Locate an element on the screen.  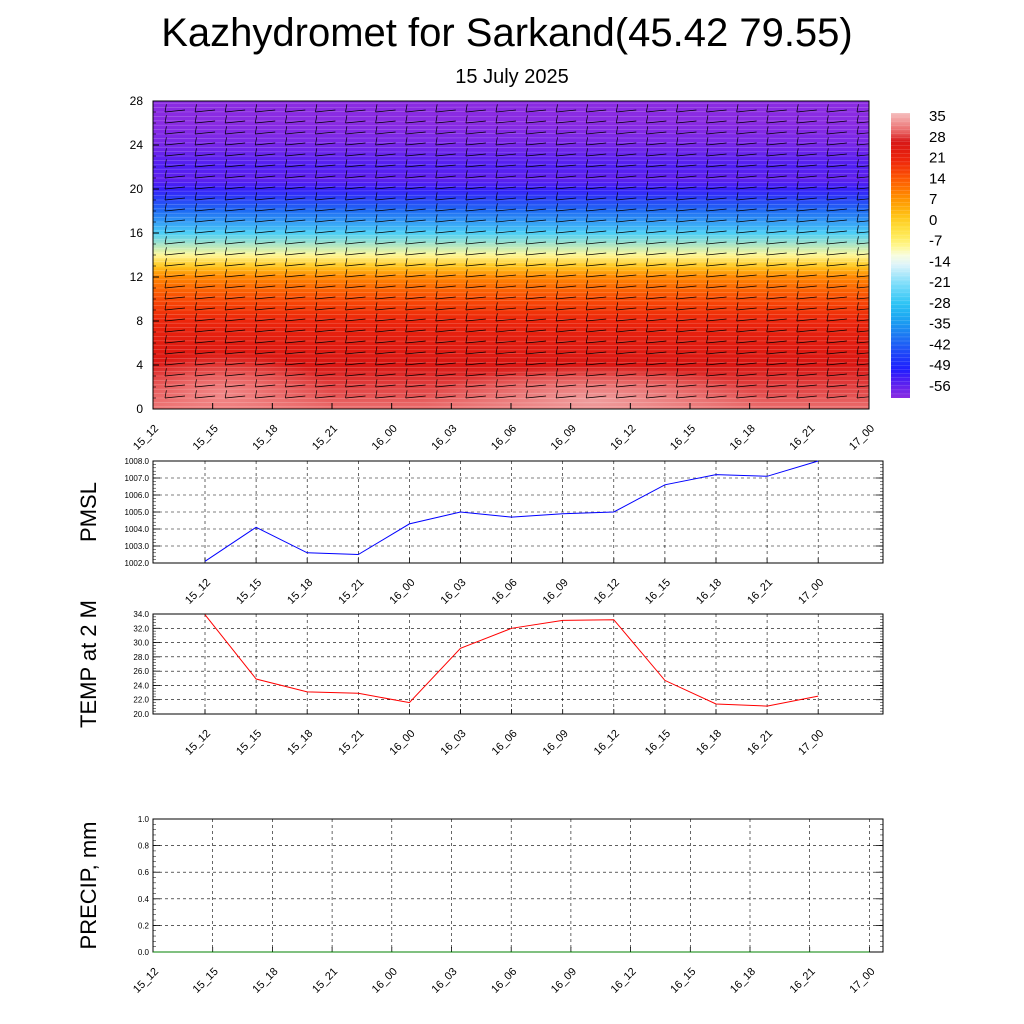
contour-line is located at coordinates (511, 345).